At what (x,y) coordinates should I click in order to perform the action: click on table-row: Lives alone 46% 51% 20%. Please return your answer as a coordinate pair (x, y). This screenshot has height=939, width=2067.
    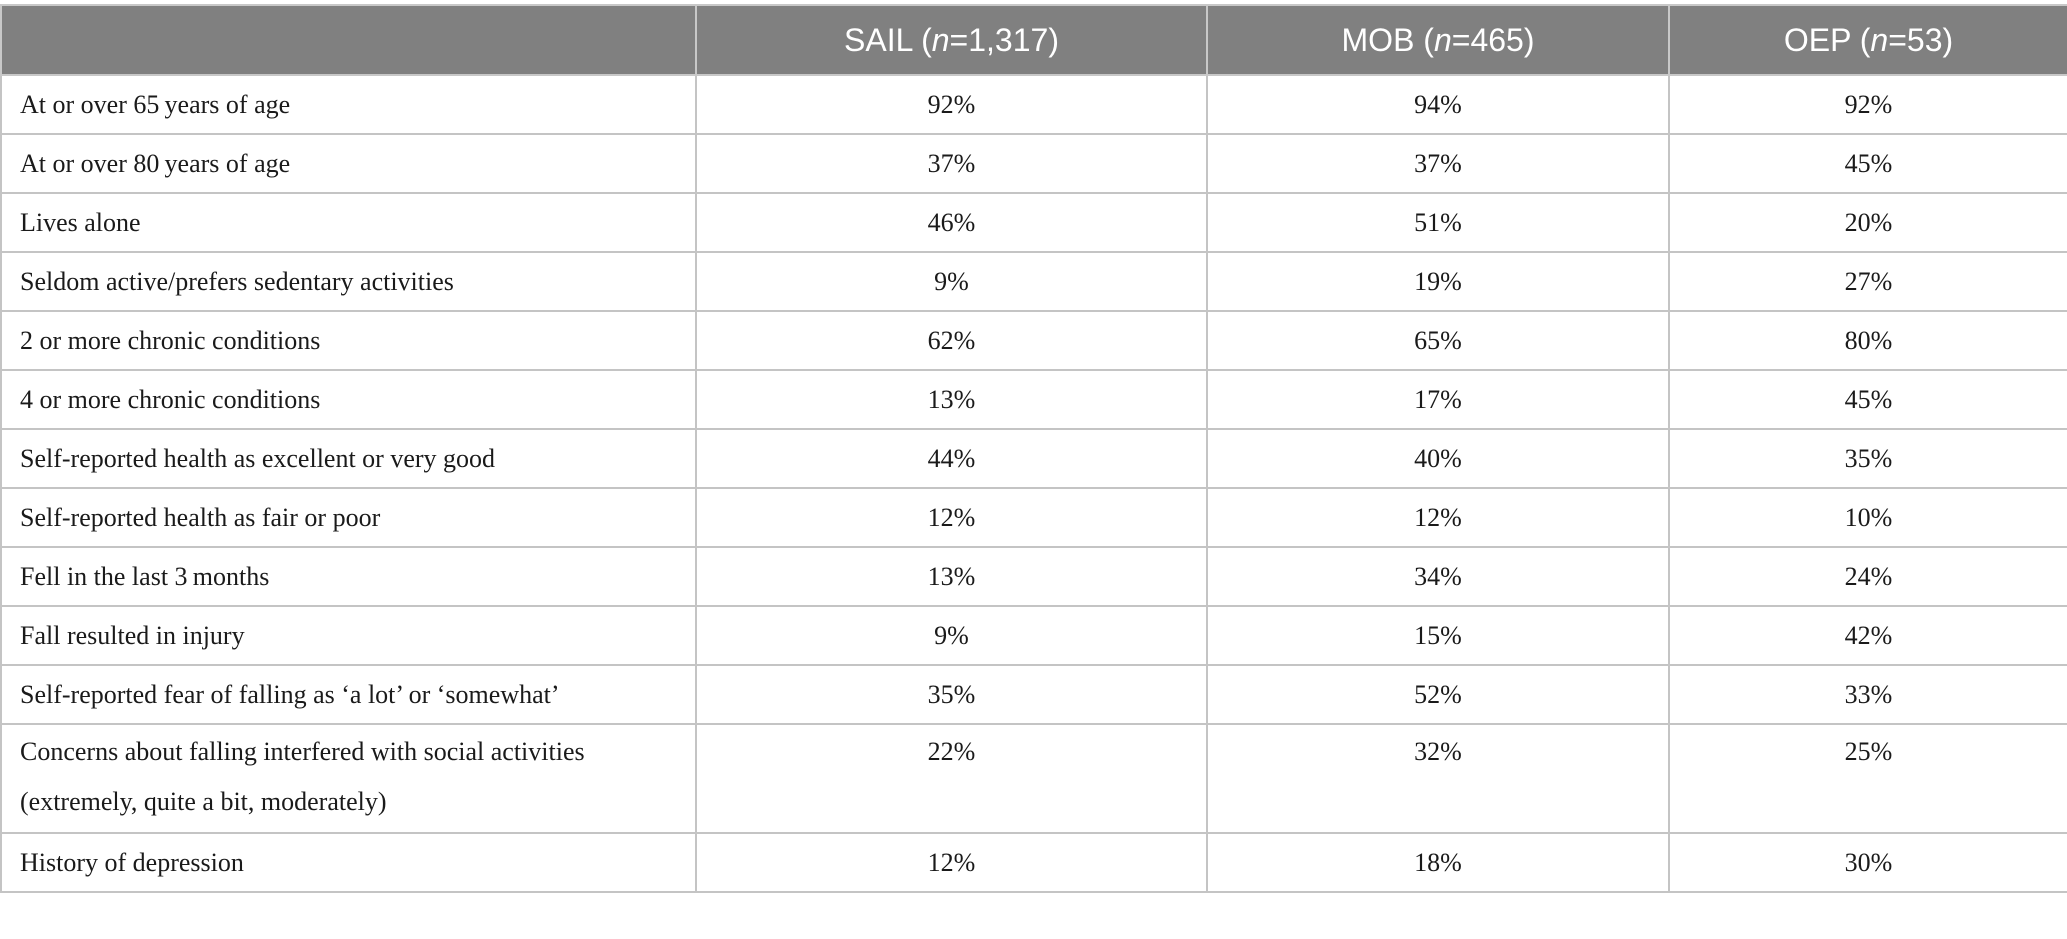
    Looking at the image, I should click on (1033, 222).